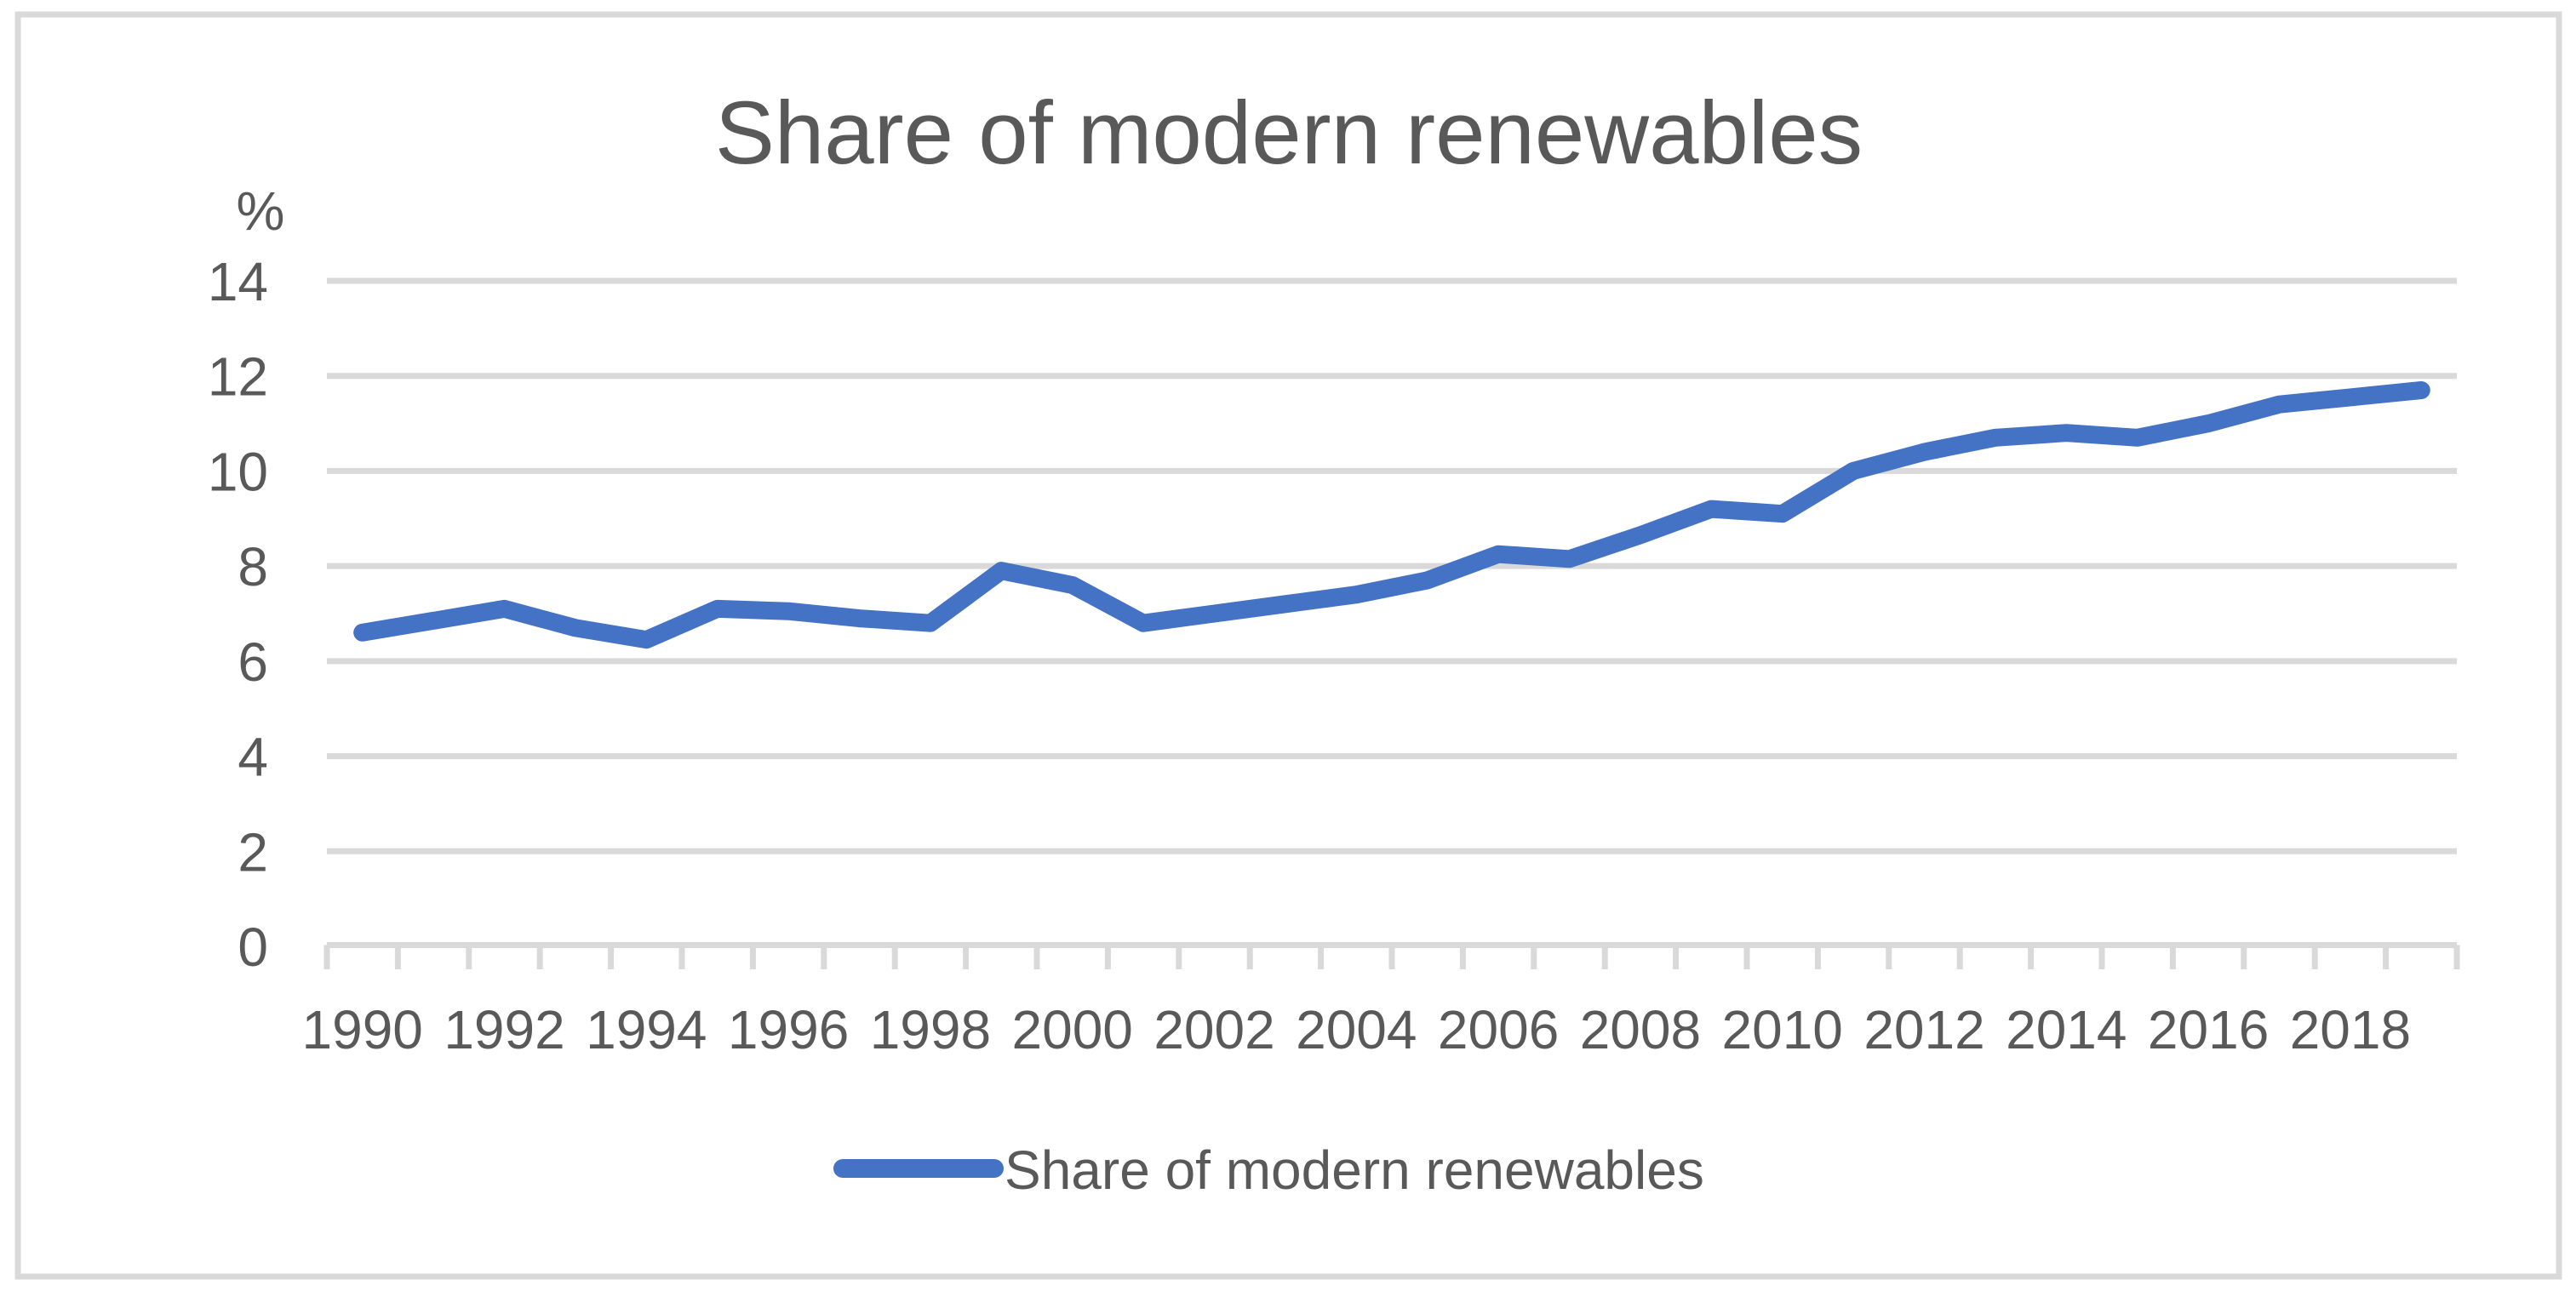 The image size is (2576, 1291). I want to click on y-tick-label: 4, so click(253, 757).